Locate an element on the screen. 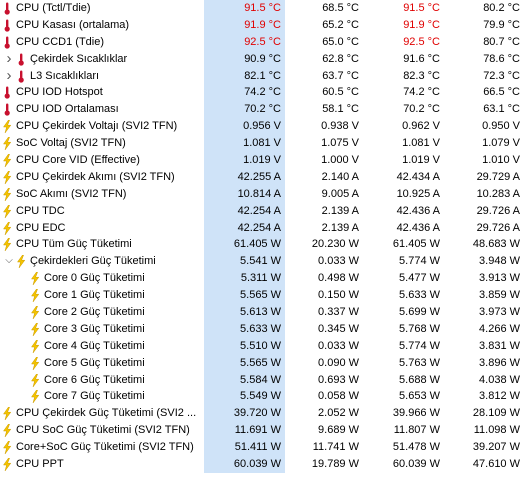  sensor-name-cell: CPU CCD1 (Tdie) is located at coordinates (102, 42).